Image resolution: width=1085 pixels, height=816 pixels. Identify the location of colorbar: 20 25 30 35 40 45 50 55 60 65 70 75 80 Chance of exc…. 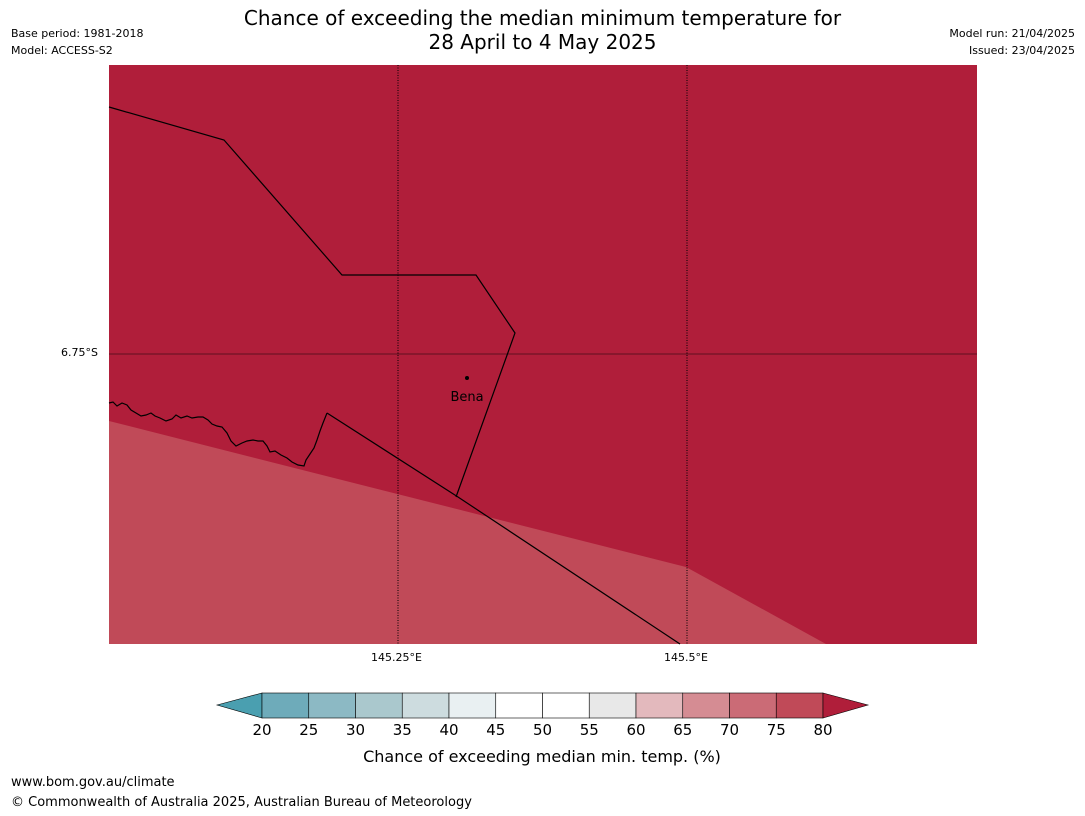
(542, 729).